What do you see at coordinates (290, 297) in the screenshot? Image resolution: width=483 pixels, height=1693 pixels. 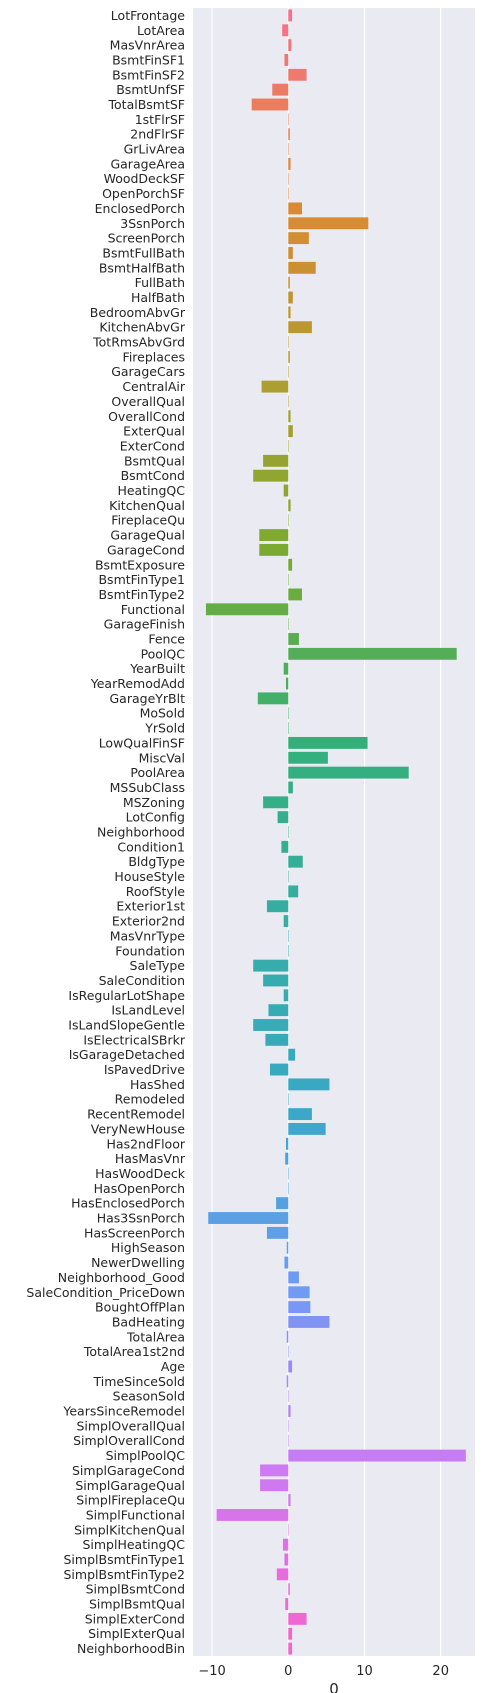 I see `bar-HalfBath` at bounding box center [290, 297].